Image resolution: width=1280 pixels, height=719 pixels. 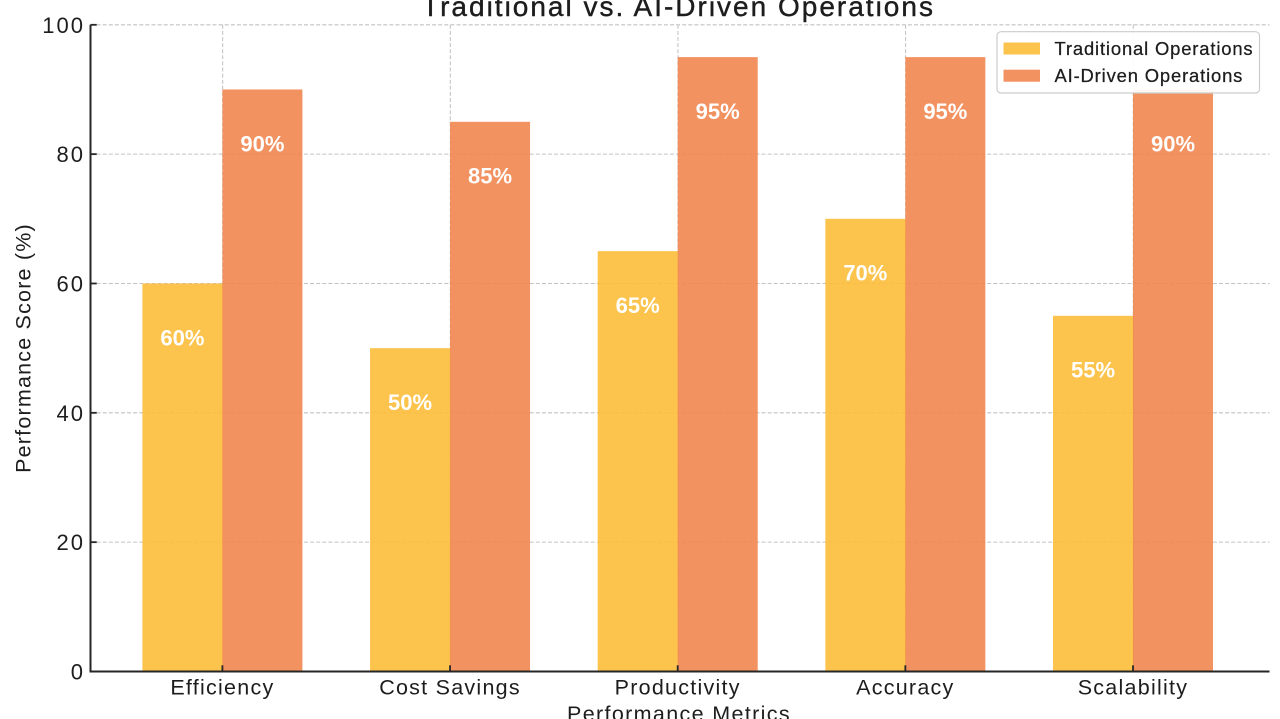 I want to click on svg-text: 55%, so click(x=1093, y=370).